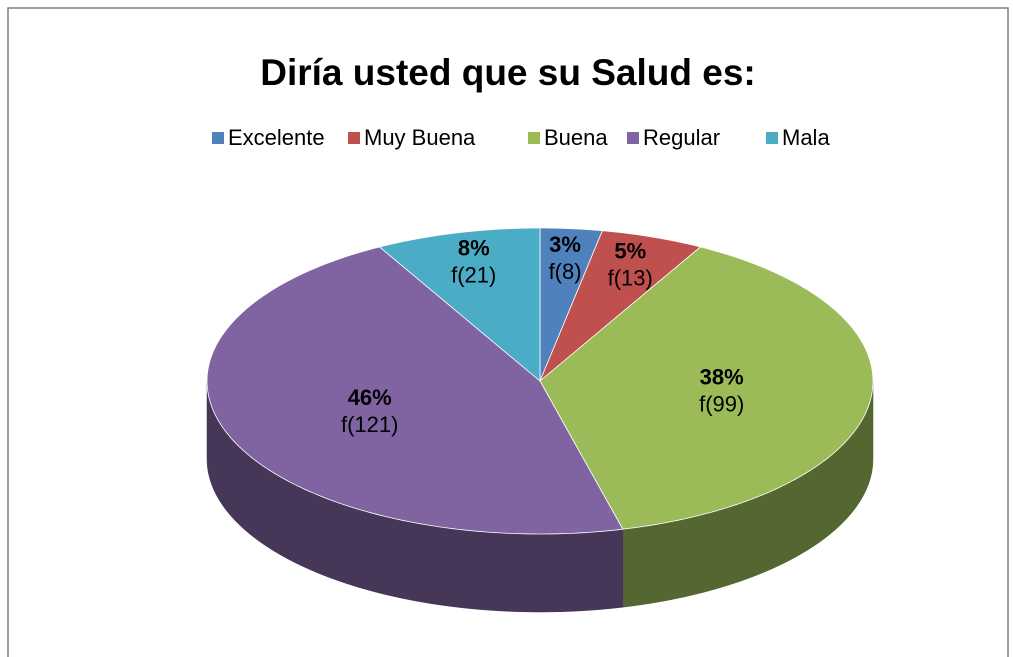  I want to click on legend-label: Mala, so click(806, 137).